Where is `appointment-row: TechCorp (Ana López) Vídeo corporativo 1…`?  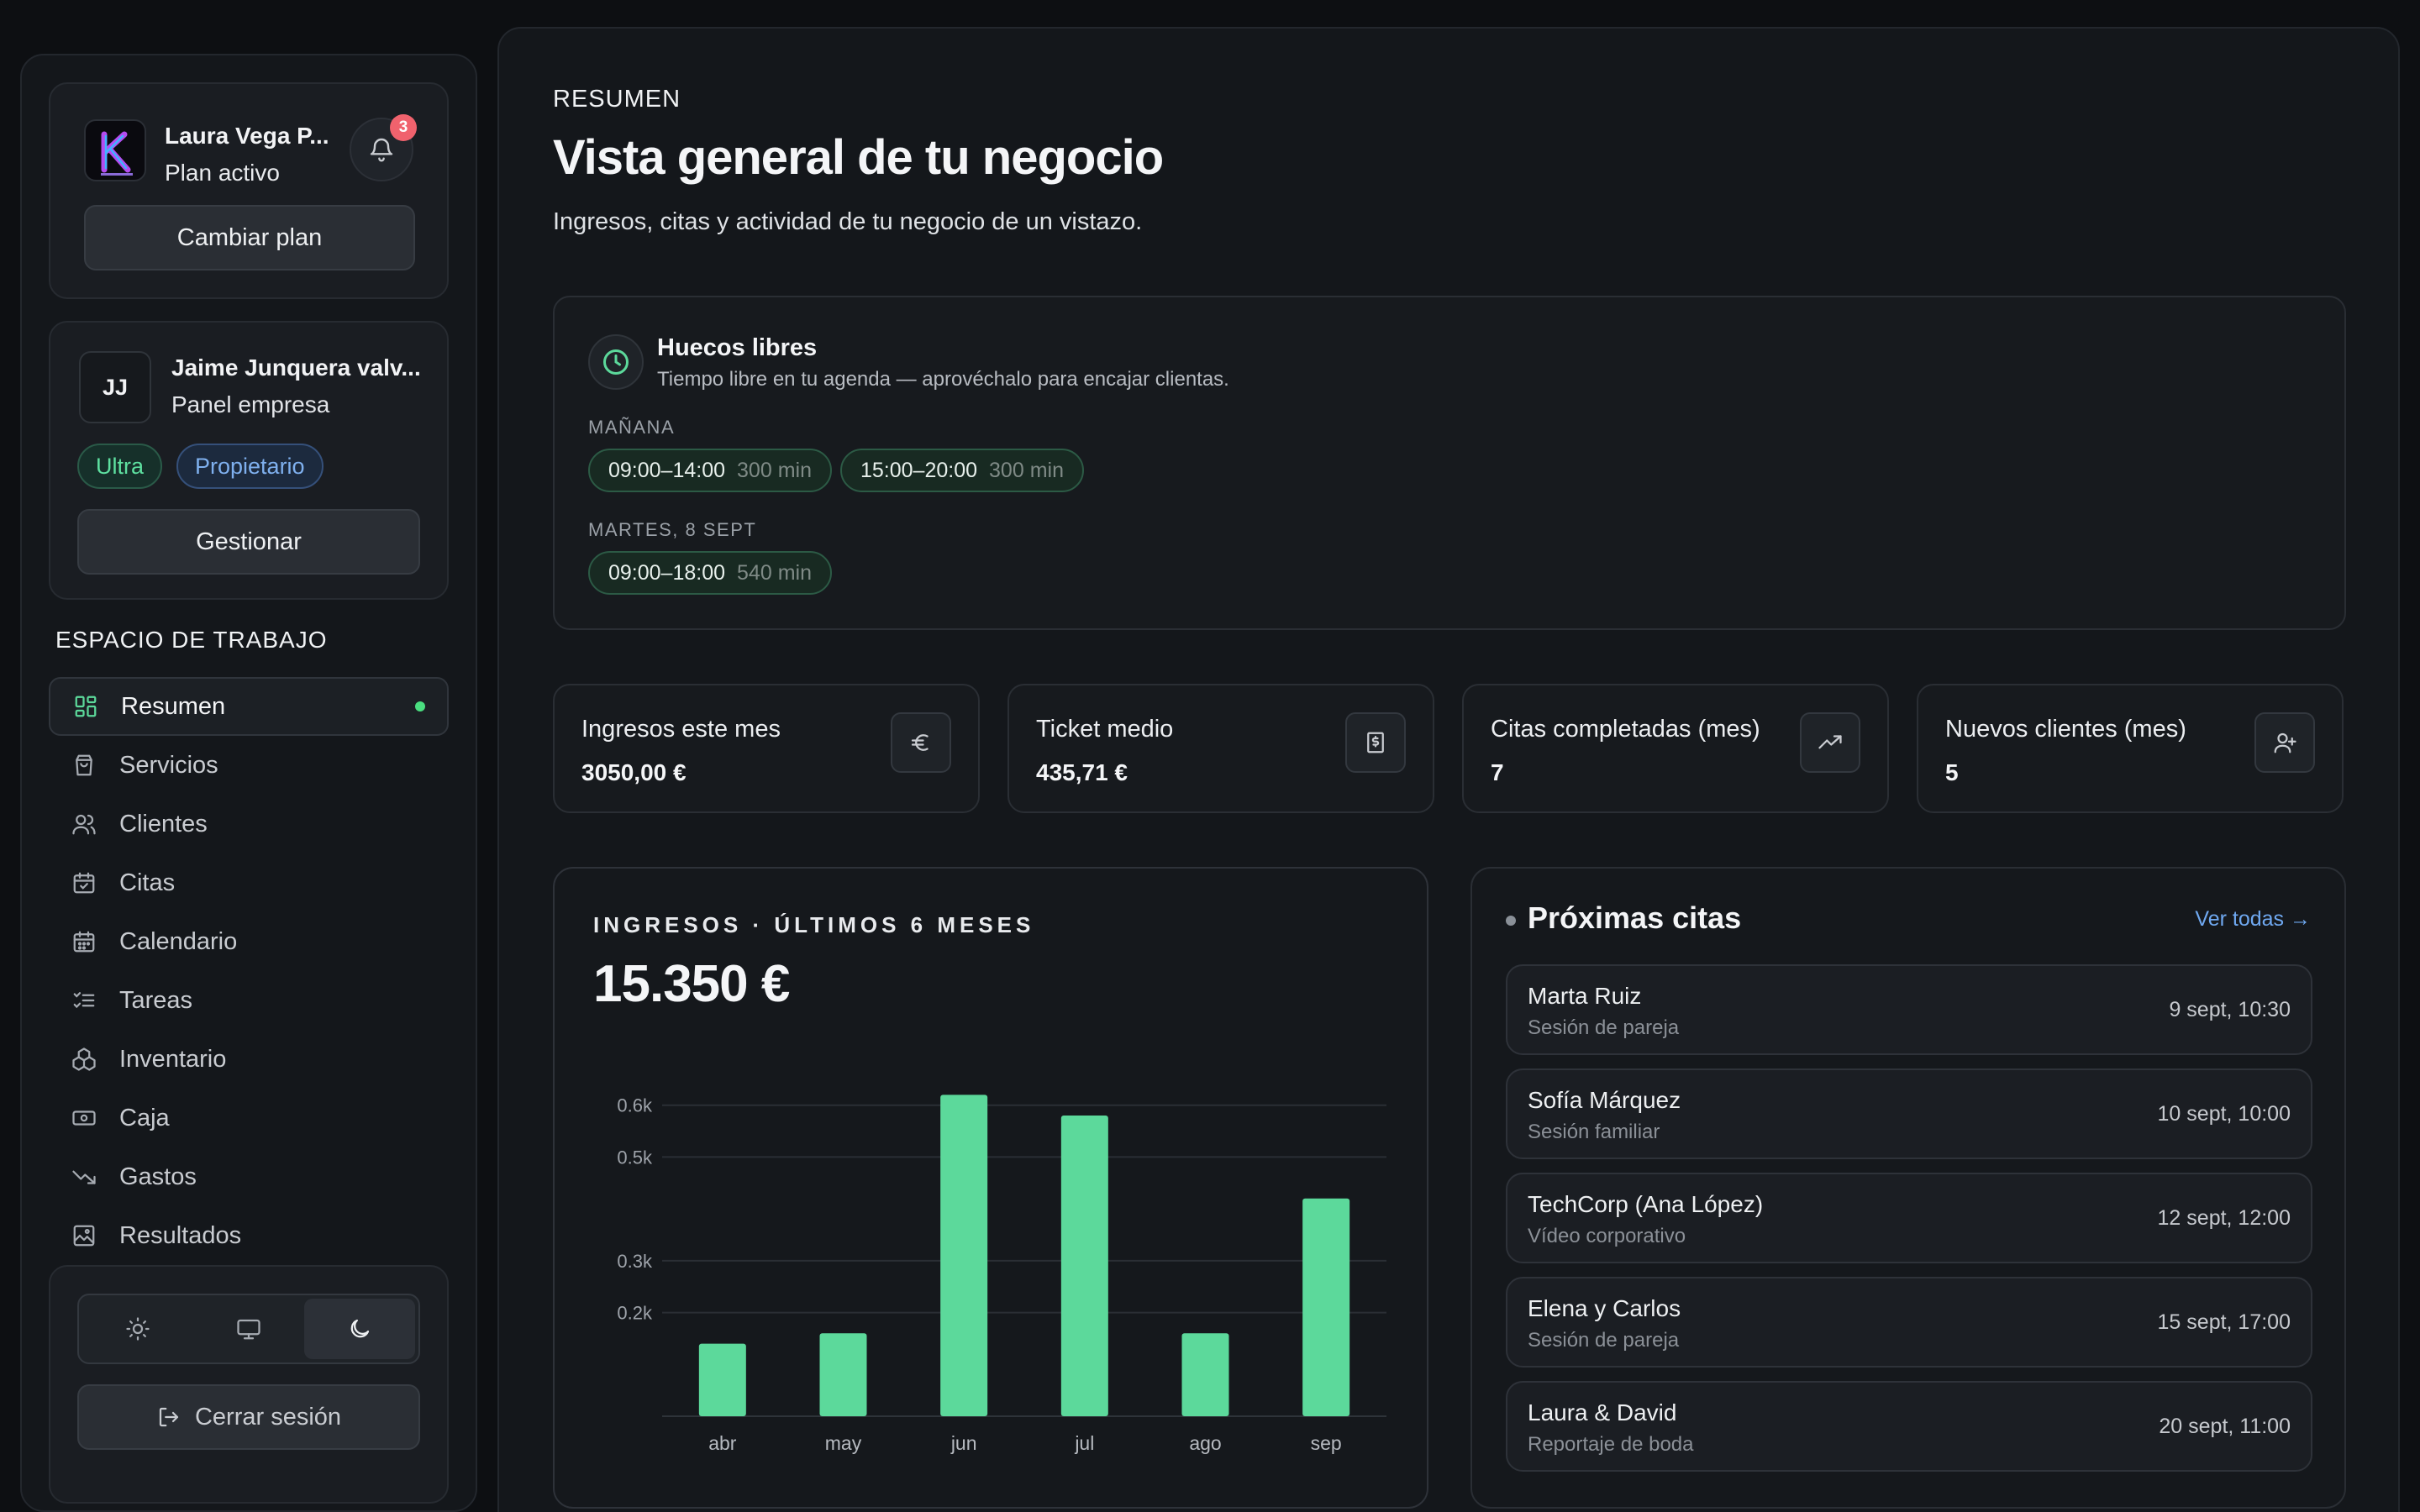 appointment-row: TechCorp (Ana López) Vídeo corporativo 1… is located at coordinates (1909, 1218).